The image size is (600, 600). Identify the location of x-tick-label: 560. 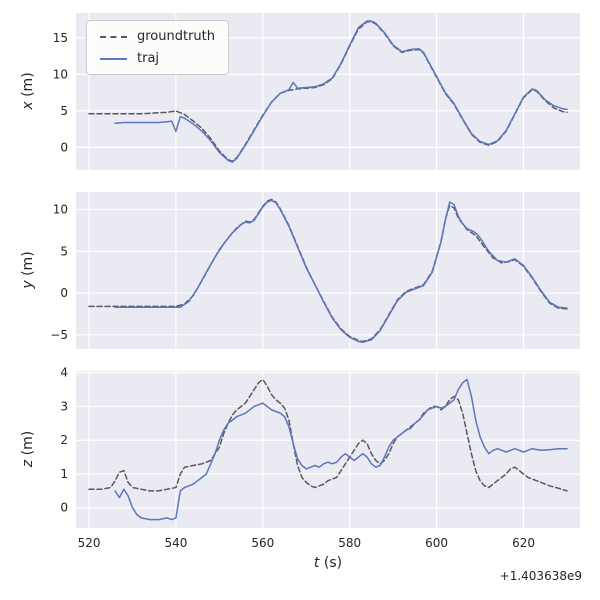
(262, 543).